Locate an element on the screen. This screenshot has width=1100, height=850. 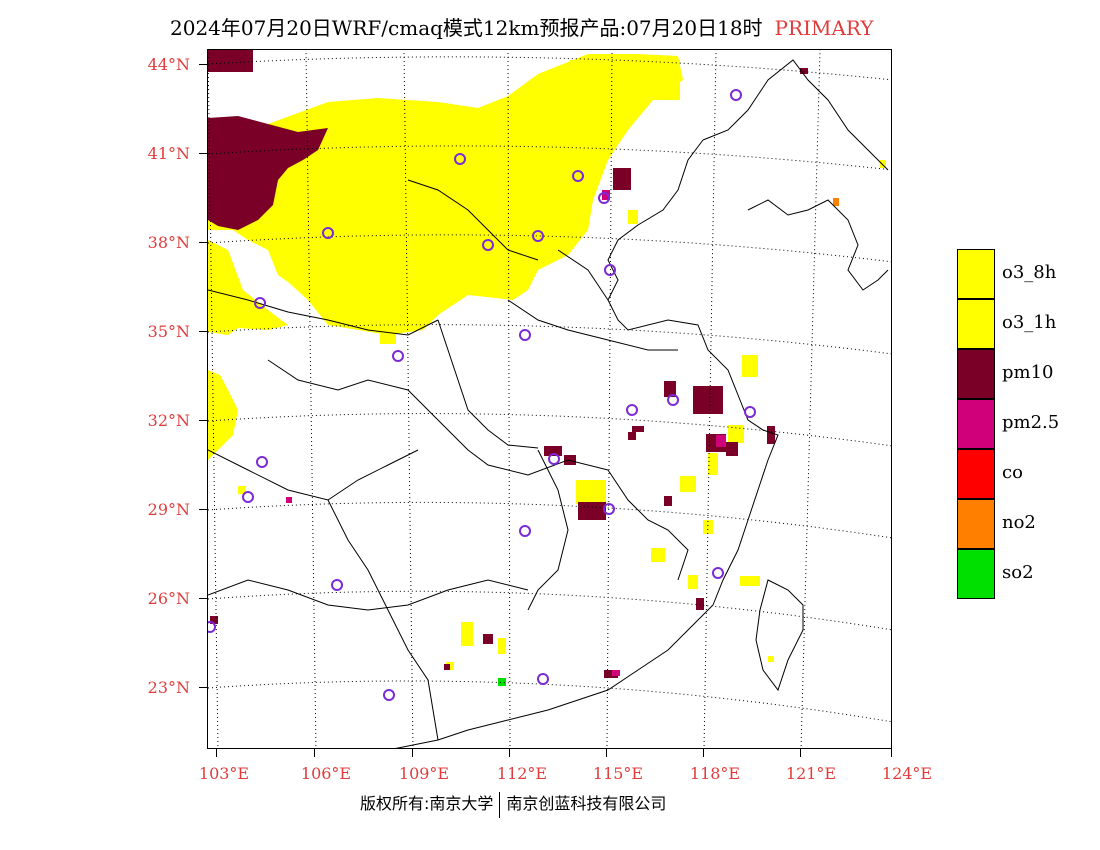
lon-label-112: 112°E is located at coordinates (522, 773).